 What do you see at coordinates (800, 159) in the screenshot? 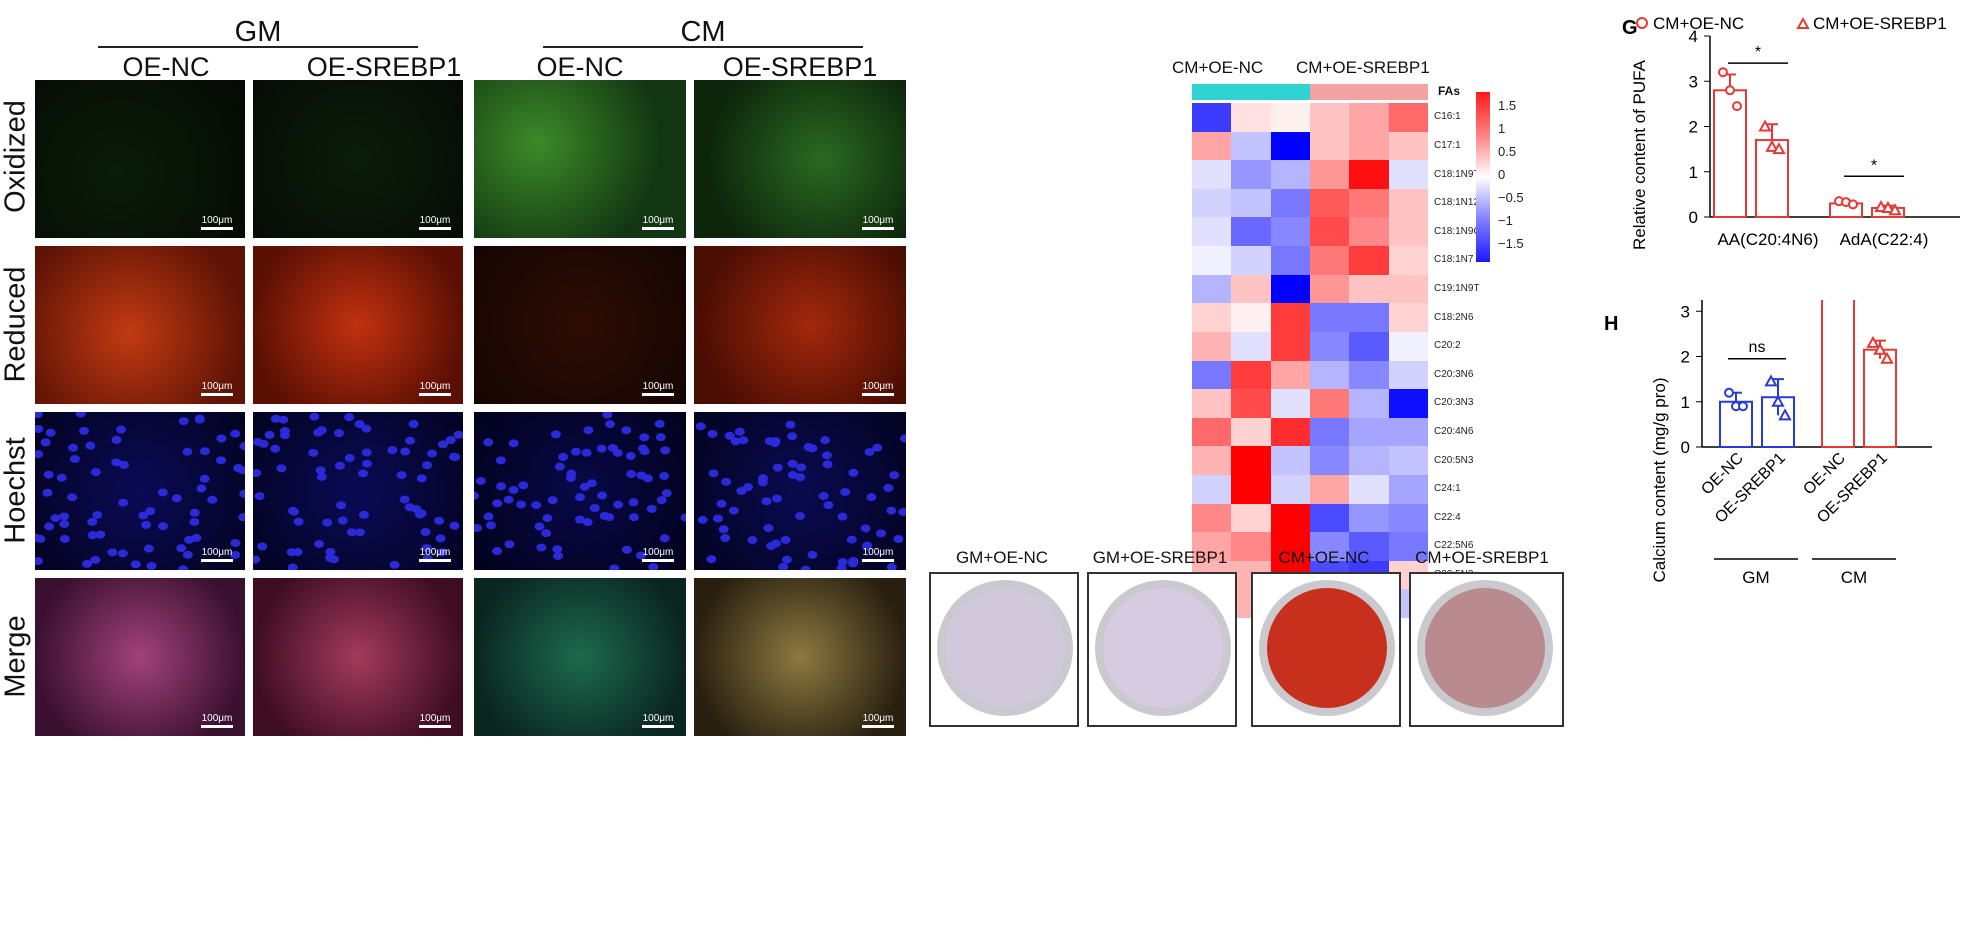
I see `micrograph-oxidized-cm-oe-srebp1: 100μm` at bounding box center [800, 159].